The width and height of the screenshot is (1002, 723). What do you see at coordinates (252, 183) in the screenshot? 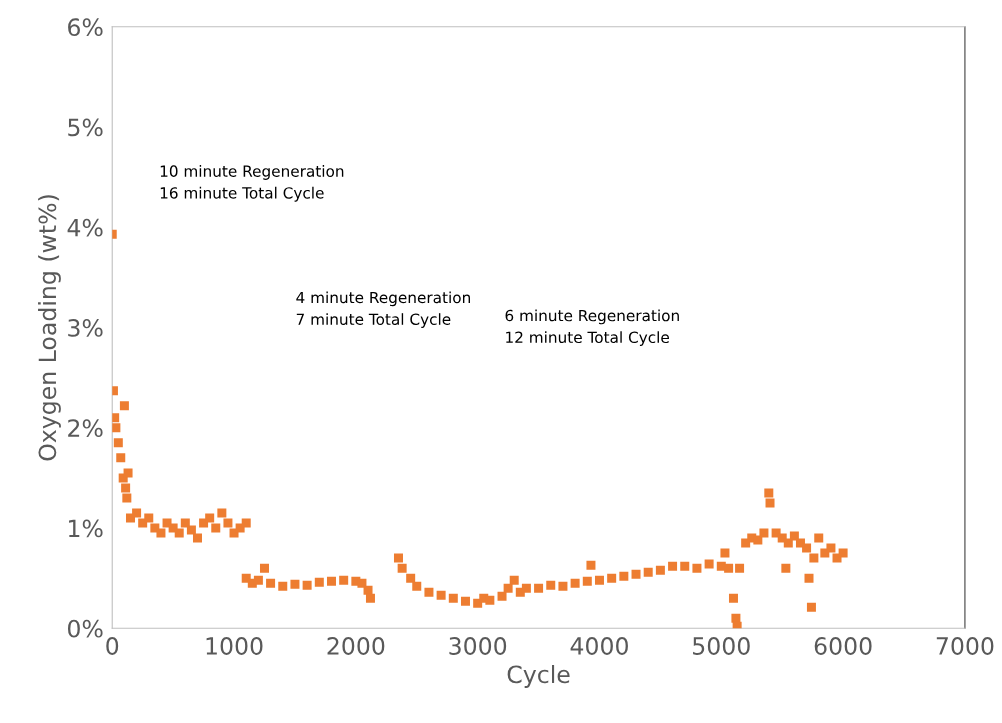
I see `annotation: 10 minute Regeneration 16 minute Total Cycle` at bounding box center [252, 183].